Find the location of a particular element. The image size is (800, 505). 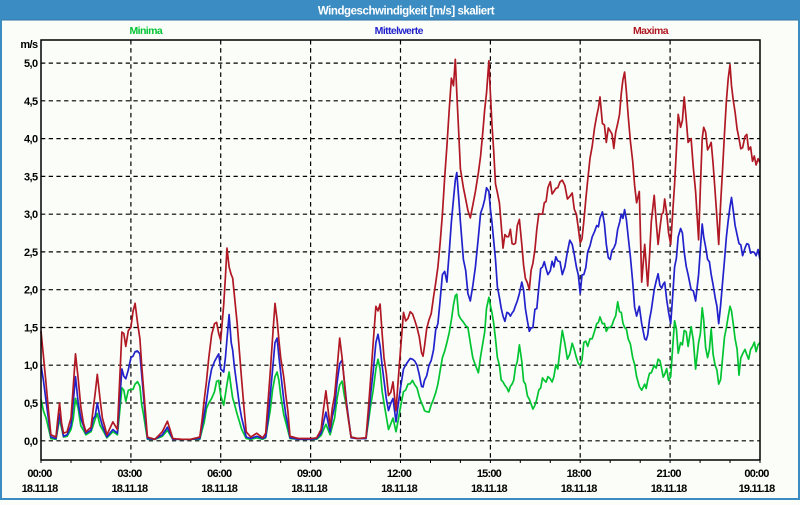

svg-text: 5,0 is located at coordinates (31, 64).